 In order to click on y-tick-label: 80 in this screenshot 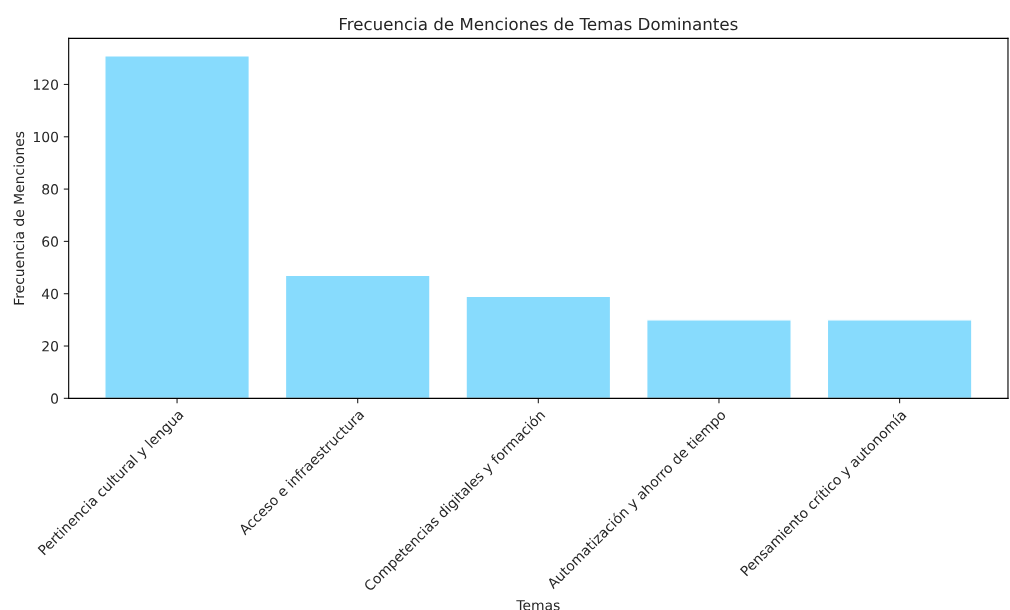, I will do `click(50, 189)`.